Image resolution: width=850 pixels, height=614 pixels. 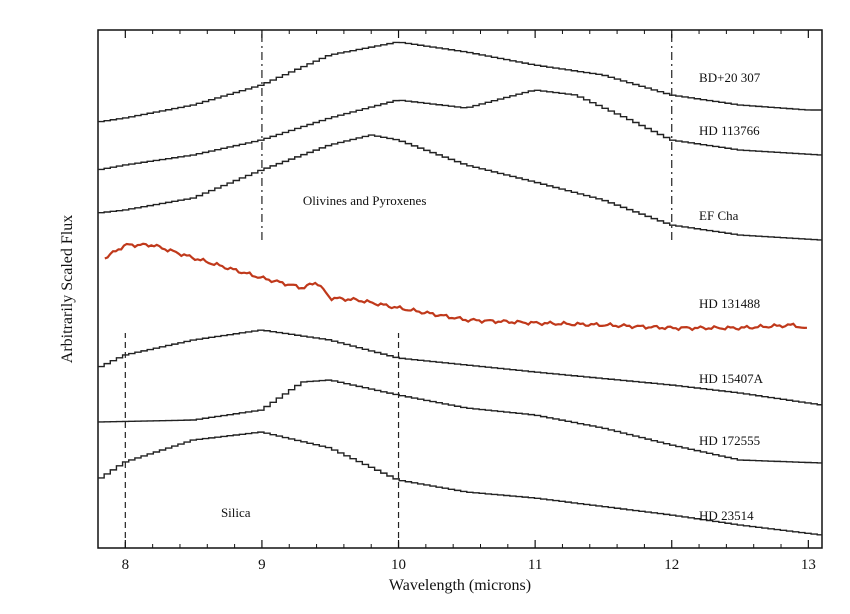 What do you see at coordinates (731, 378) in the screenshot?
I see `series-label-4: HD 15407A` at bounding box center [731, 378].